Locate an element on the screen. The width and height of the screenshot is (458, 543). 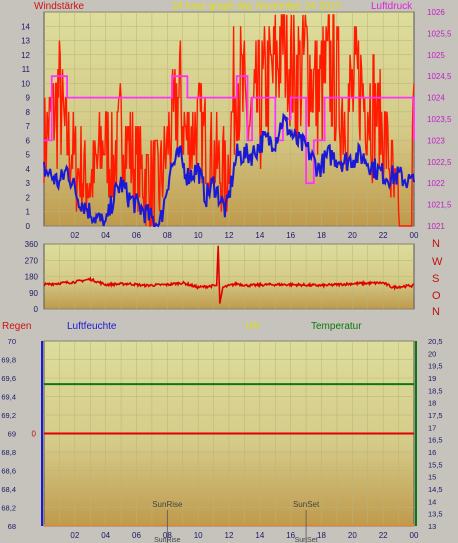
wind-tick-label: 12 is located at coordinates (25, 55).